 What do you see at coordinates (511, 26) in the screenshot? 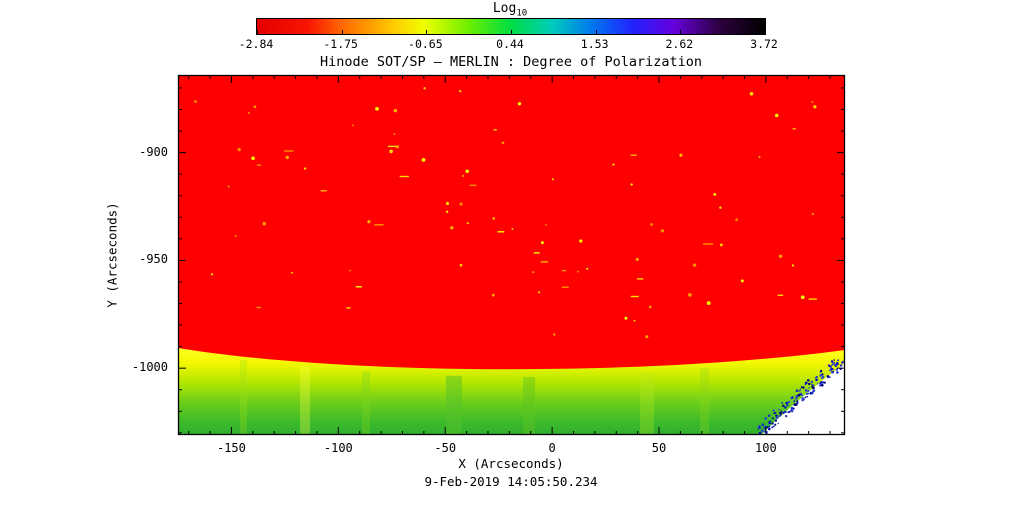
I see `colorbar` at bounding box center [511, 26].